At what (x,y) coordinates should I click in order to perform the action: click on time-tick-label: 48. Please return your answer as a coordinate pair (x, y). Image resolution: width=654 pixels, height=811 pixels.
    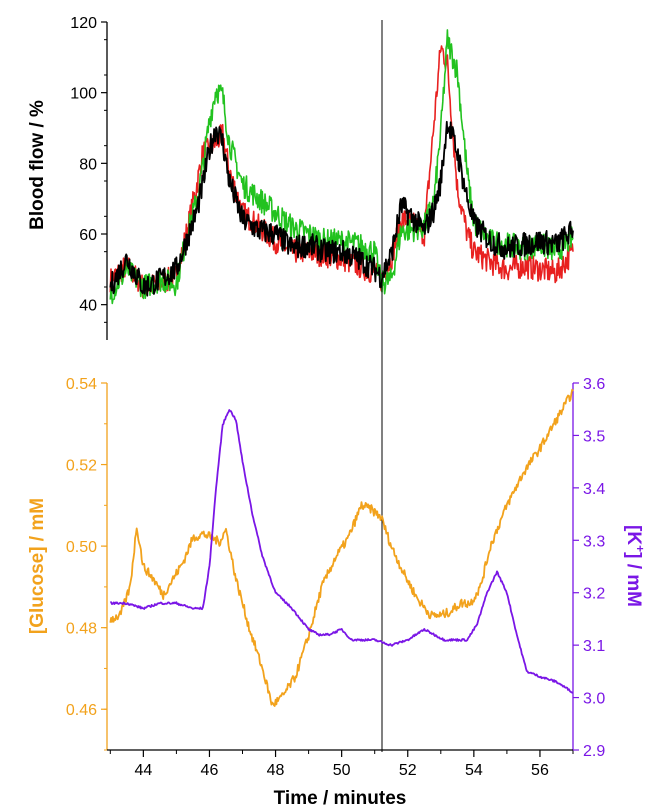
    Looking at the image, I should click on (276, 770).